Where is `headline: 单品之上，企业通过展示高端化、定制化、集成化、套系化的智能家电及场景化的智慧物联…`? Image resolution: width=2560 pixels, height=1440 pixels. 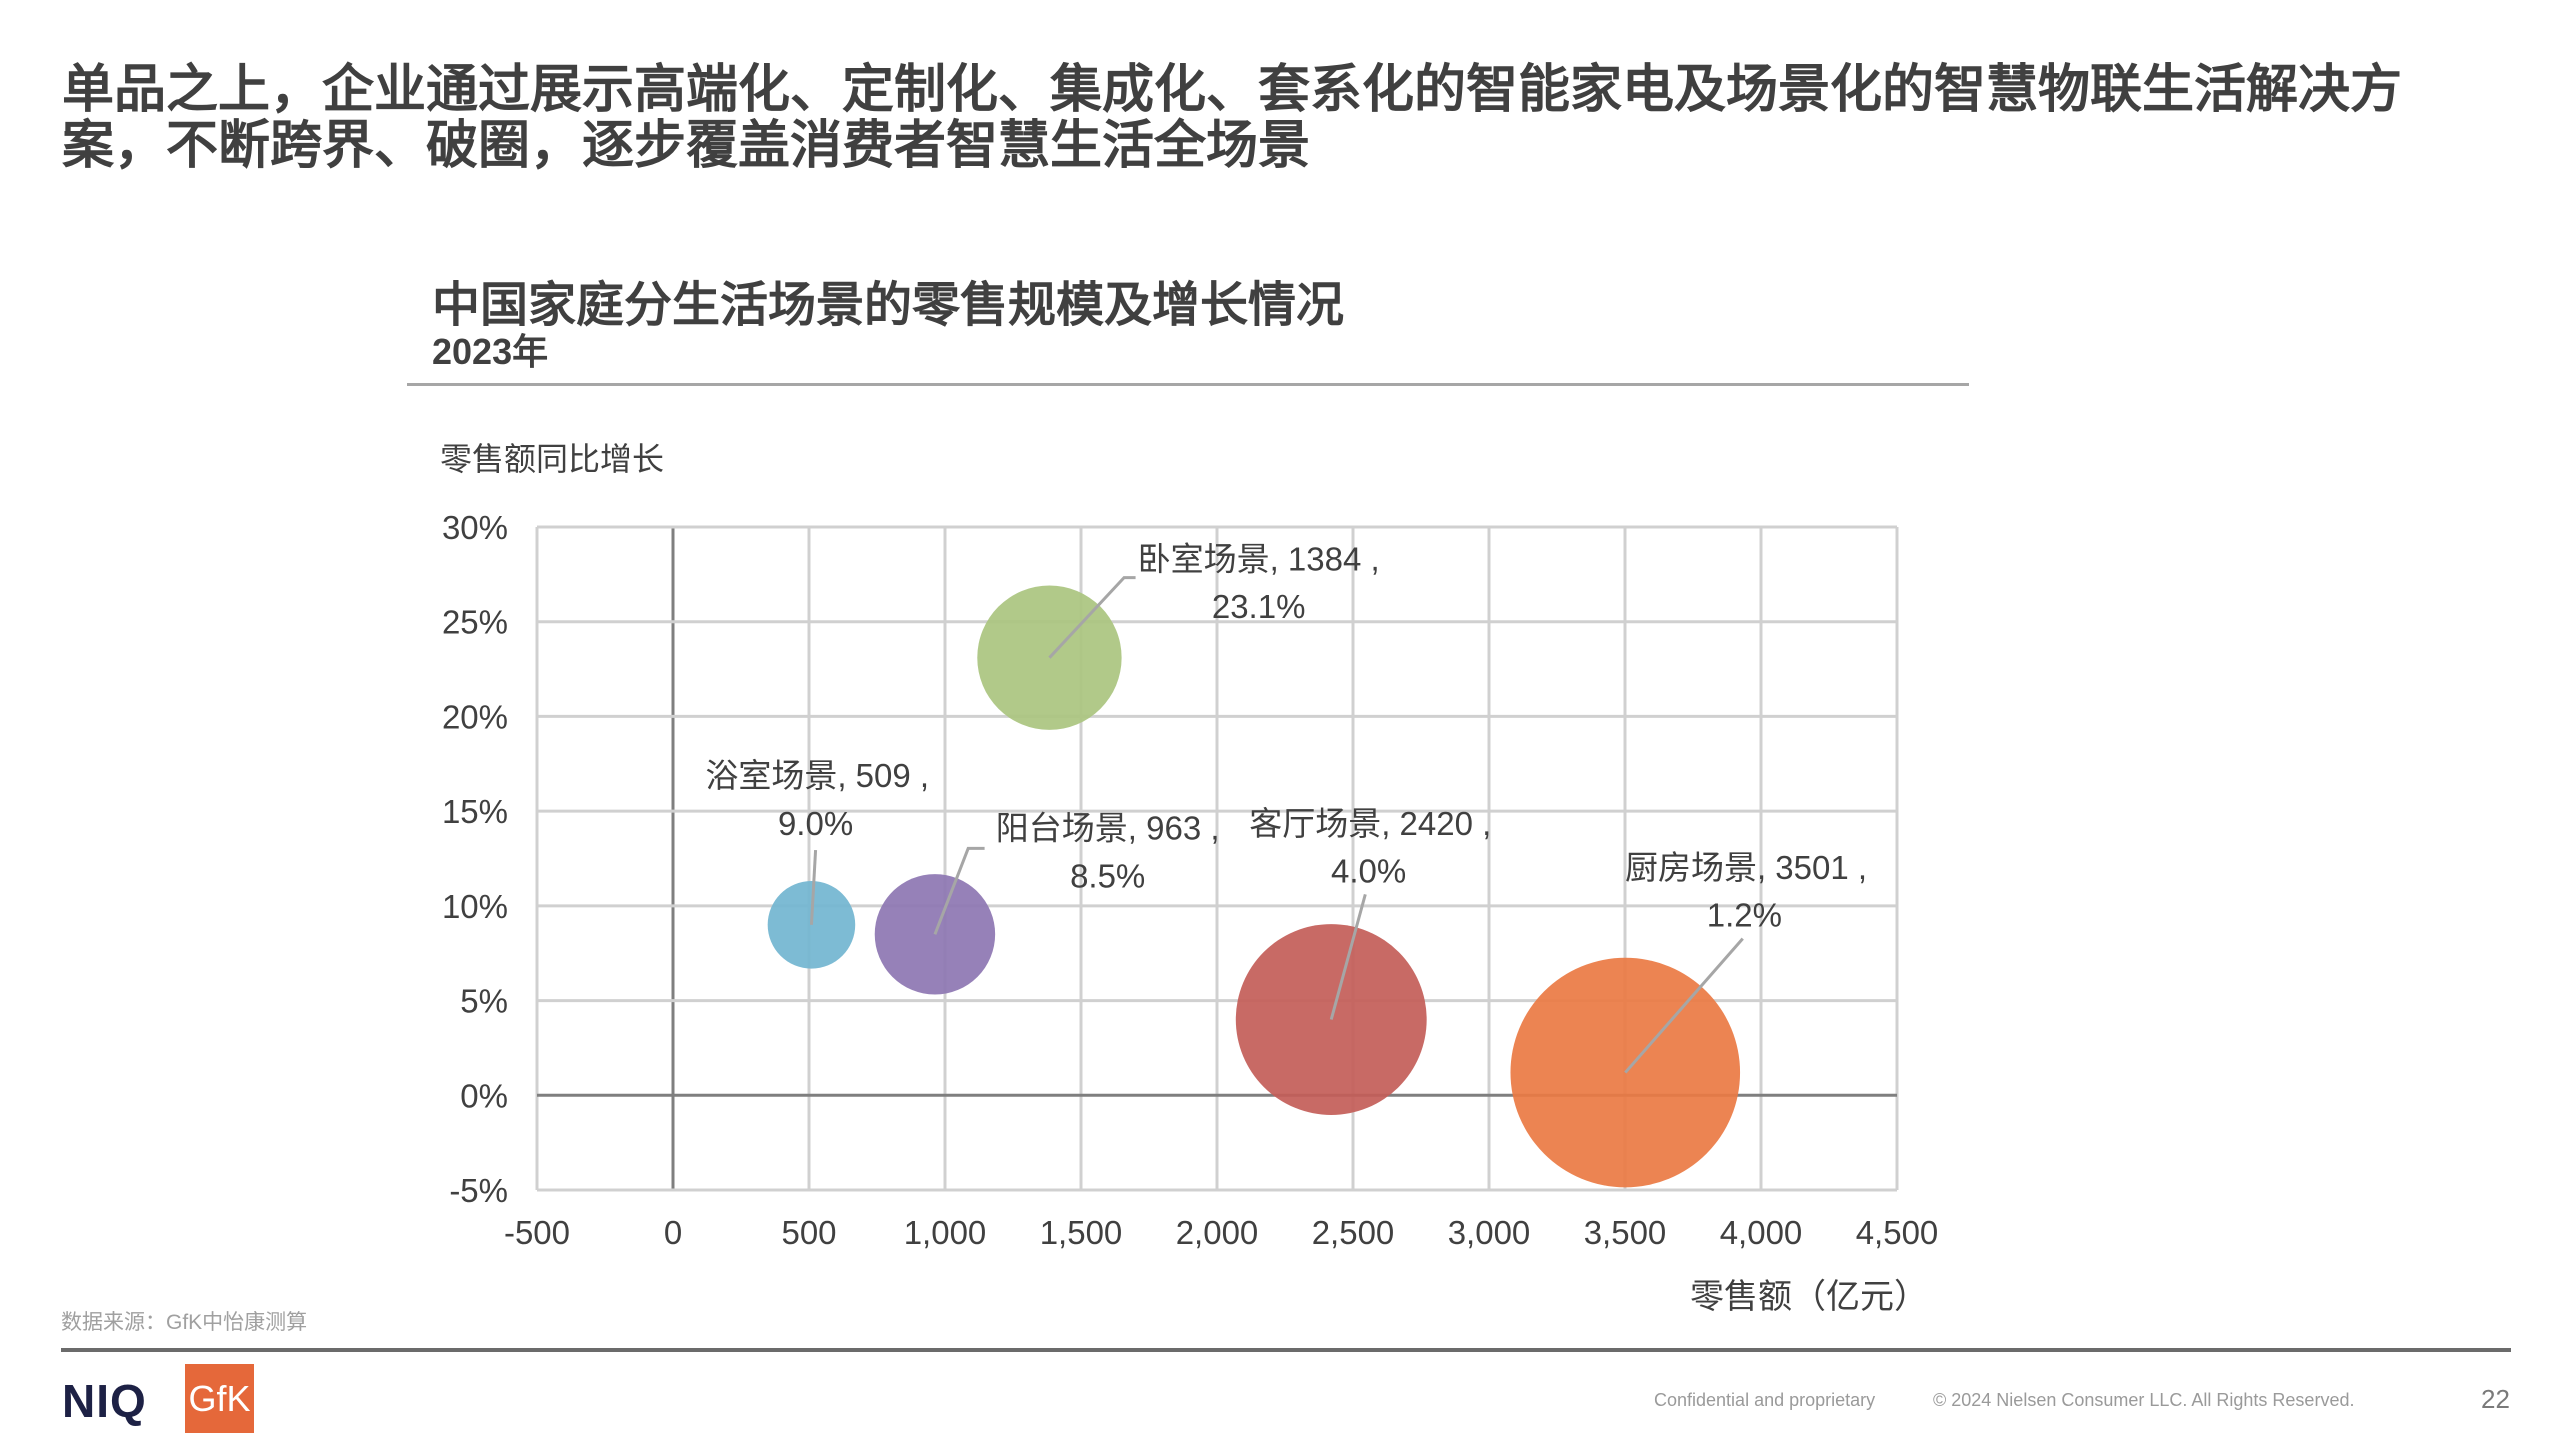
headline: 单品之上，企业通过展示高端化、定制化、集成化、套系化的智能家电及场景化的智慧物联… is located at coordinates (1232, 118).